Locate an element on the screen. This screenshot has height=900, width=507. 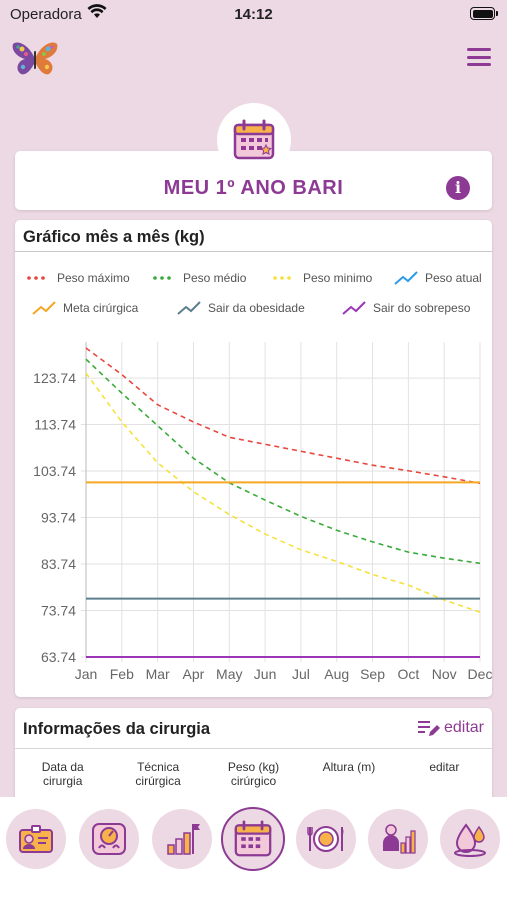
meal-plate-icon is located at coordinates (325, 839).